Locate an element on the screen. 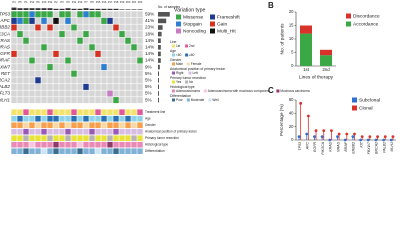 The image size is (400, 240). clinical-legend-label: Female is located at coordinates (196, 64).